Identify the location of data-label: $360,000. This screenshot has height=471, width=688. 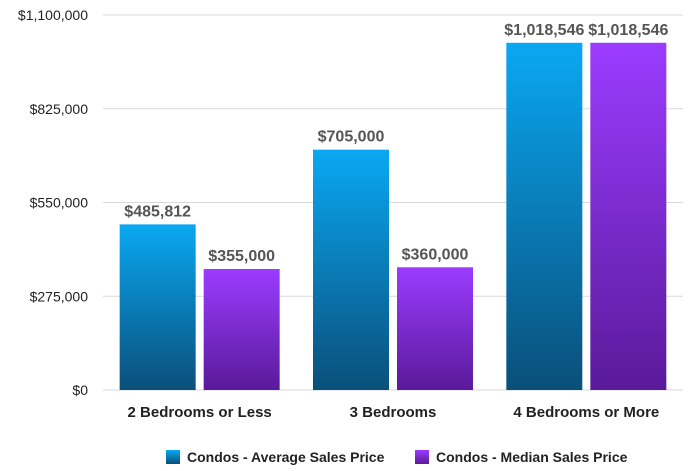
(435, 254).